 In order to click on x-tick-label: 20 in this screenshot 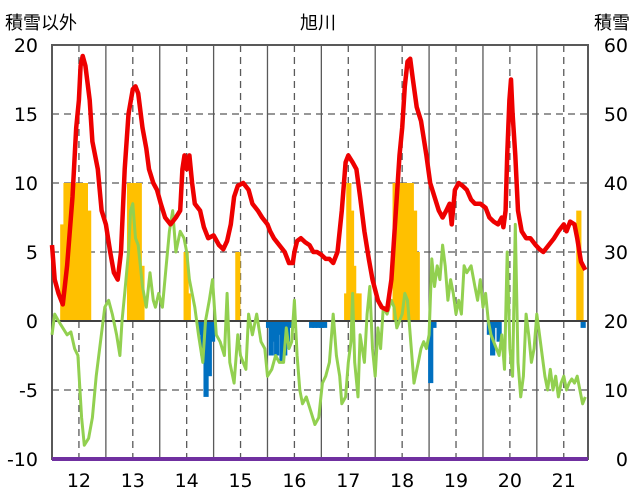, I will do `click(510, 481)`.